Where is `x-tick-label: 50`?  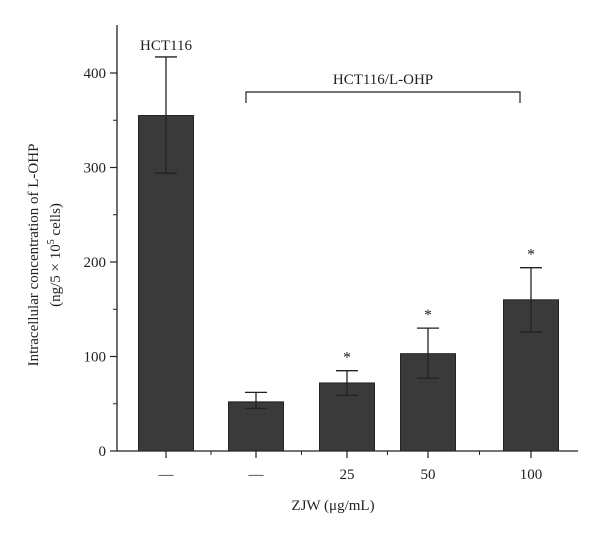 x-tick-label: 50 is located at coordinates (428, 475).